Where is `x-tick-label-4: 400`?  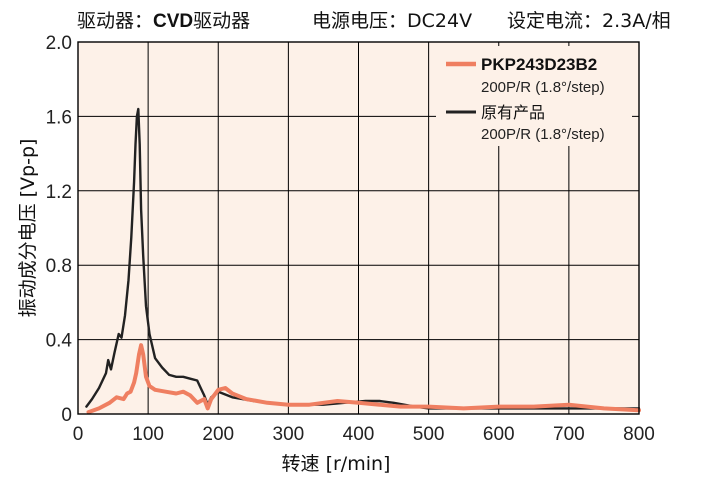
x-tick-label-4: 400 is located at coordinates (359, 434).